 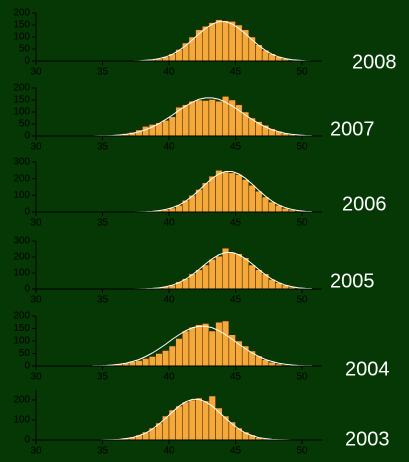 What do you see at coordinates (367, 369) in the screenshot?
I see `panel-title: 2004` at bounding box center [367, 369].